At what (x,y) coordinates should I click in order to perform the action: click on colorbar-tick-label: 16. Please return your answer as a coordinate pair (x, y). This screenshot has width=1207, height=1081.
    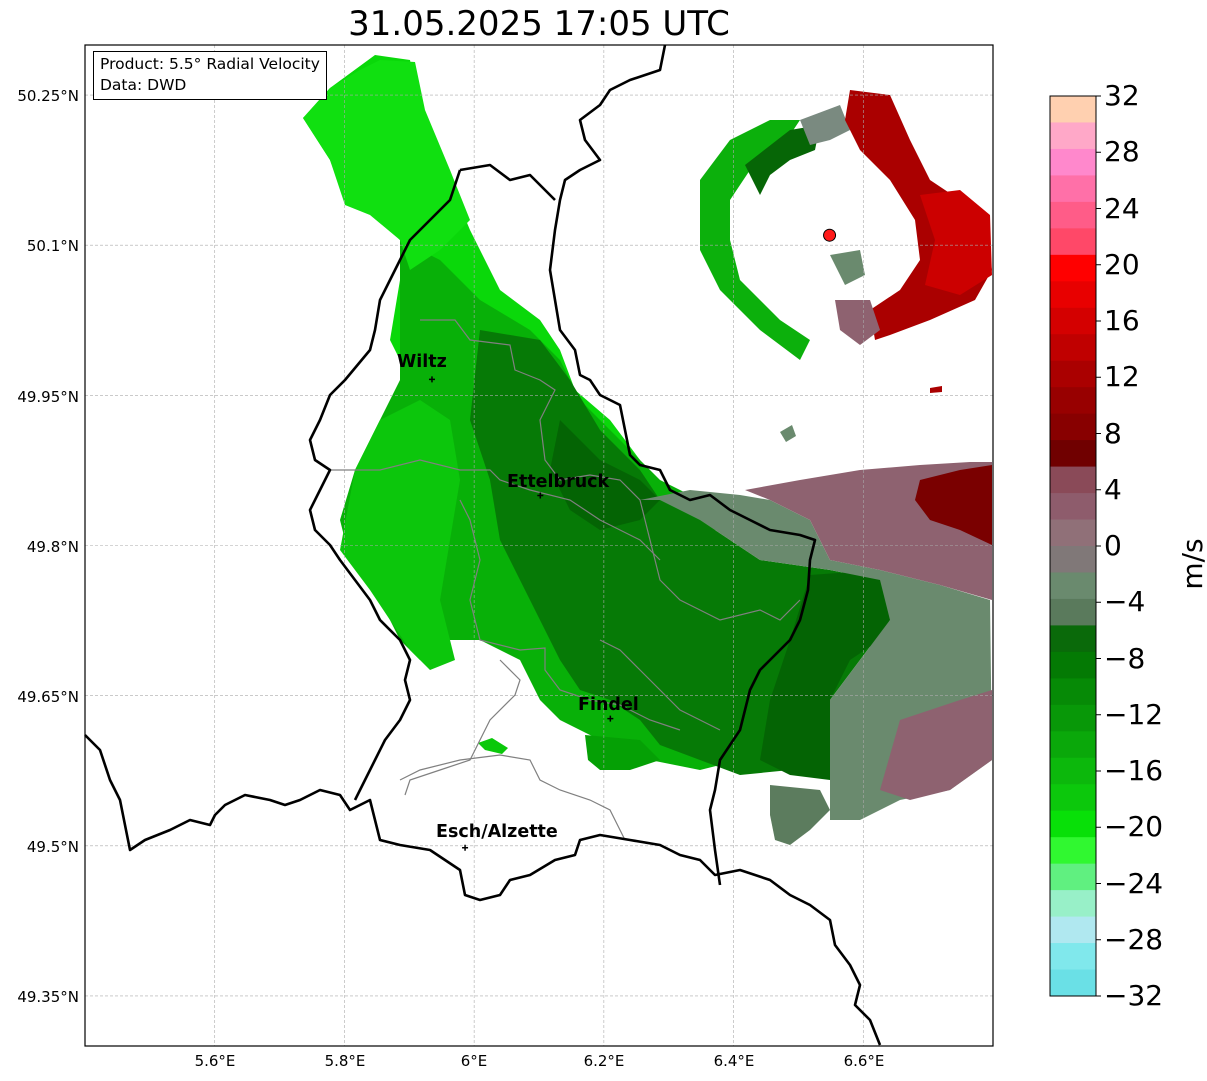
    Looking at the image, I should click on (1122, 320).